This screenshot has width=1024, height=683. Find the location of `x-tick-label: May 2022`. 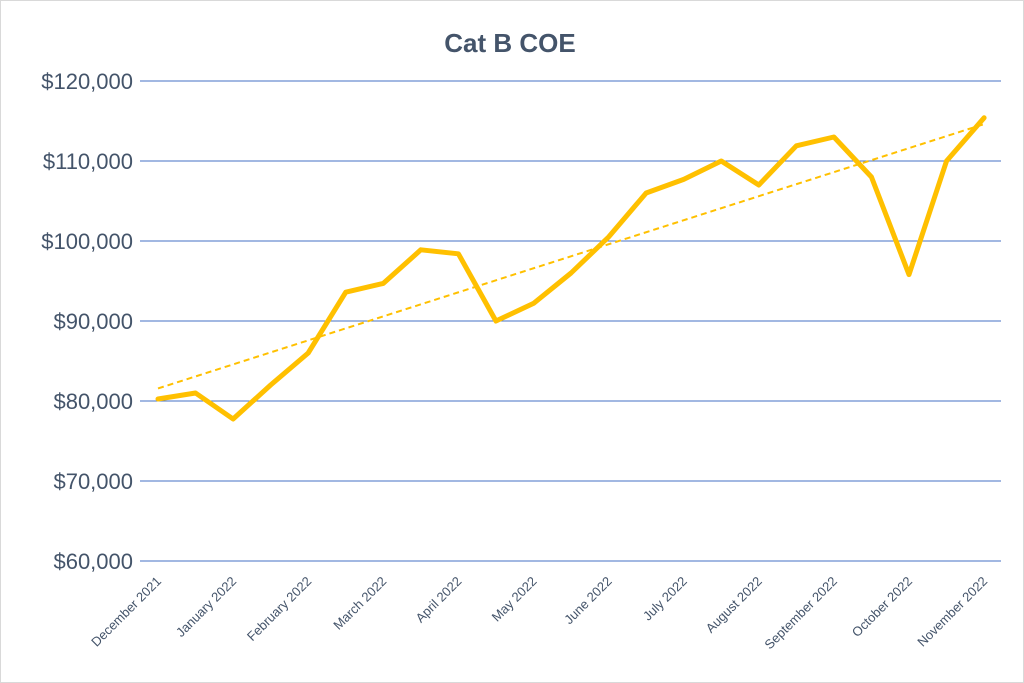

x-tick-label: May 2022 is located at coordinates (514, 599).